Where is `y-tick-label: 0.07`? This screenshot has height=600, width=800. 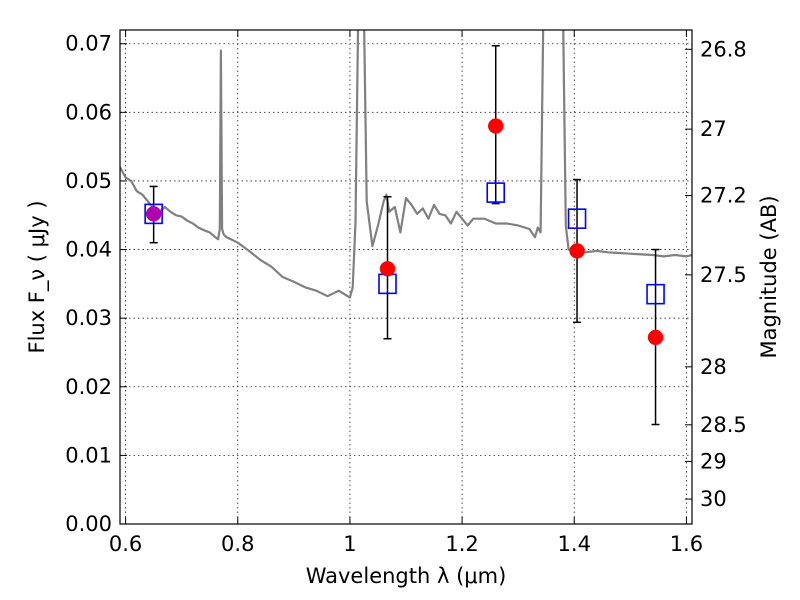
y-tick-label: 0.07 is located at coordinates (88, 44).